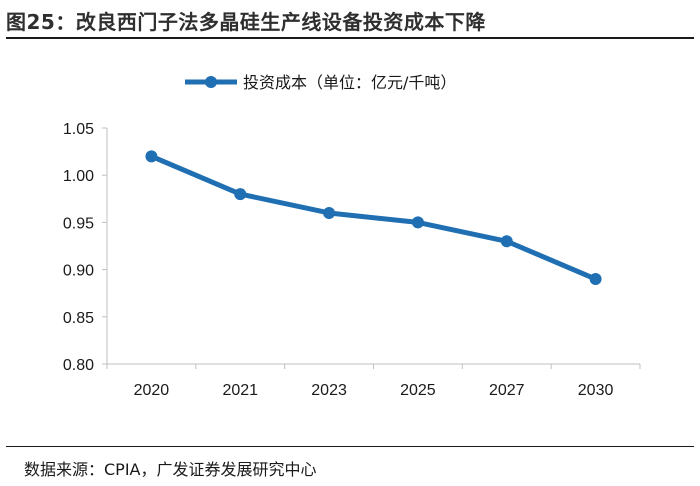 The width and height of the screenshot is (700, 486). I want to click on y-tick-label: 0.85, so click(78, 318).